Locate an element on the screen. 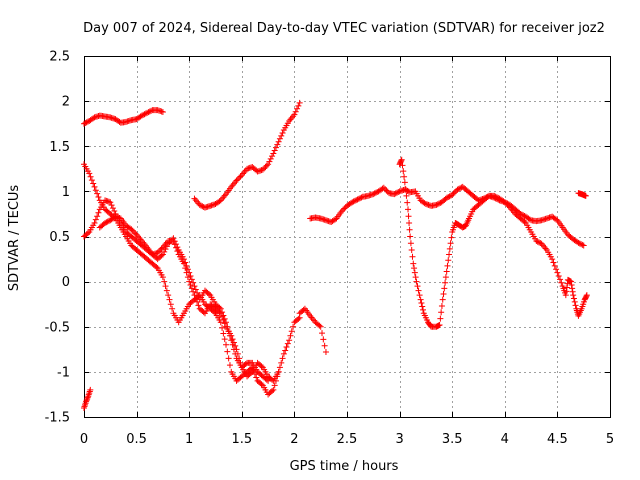 This screenshot has width=640, height=480. x-tick-label: 4.5 is located at coordinates (557, 439).